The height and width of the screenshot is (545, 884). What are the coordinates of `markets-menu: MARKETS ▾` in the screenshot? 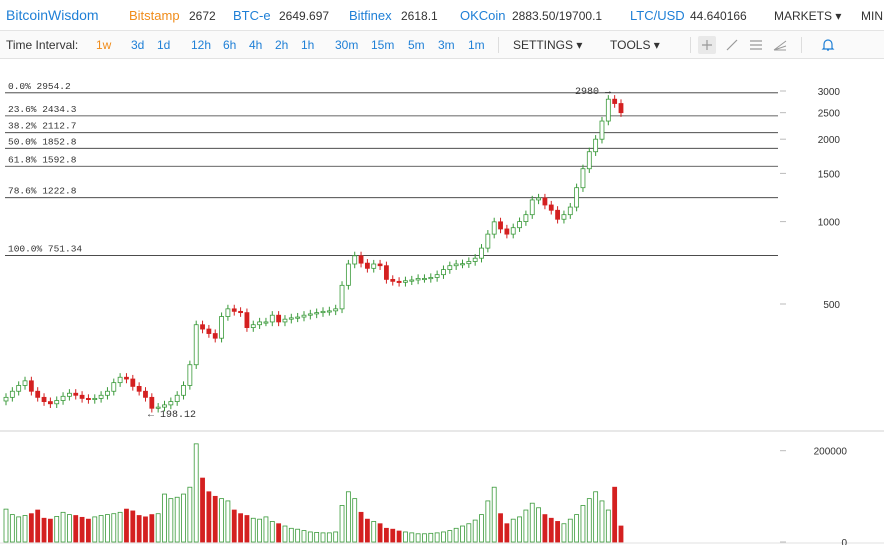 It's located at (808, 16).